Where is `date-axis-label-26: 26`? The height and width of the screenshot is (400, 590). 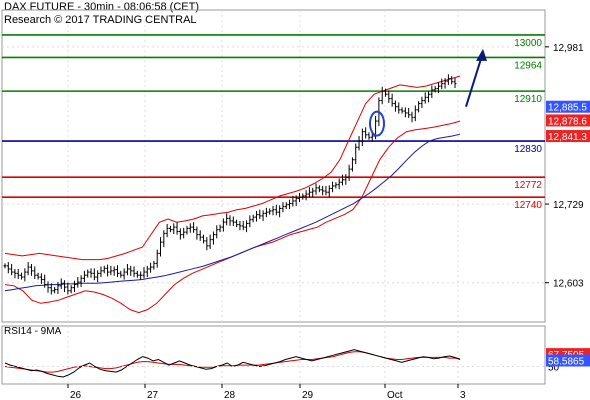 date-axis-label-26: 26 is located at coordinates (76, 395).